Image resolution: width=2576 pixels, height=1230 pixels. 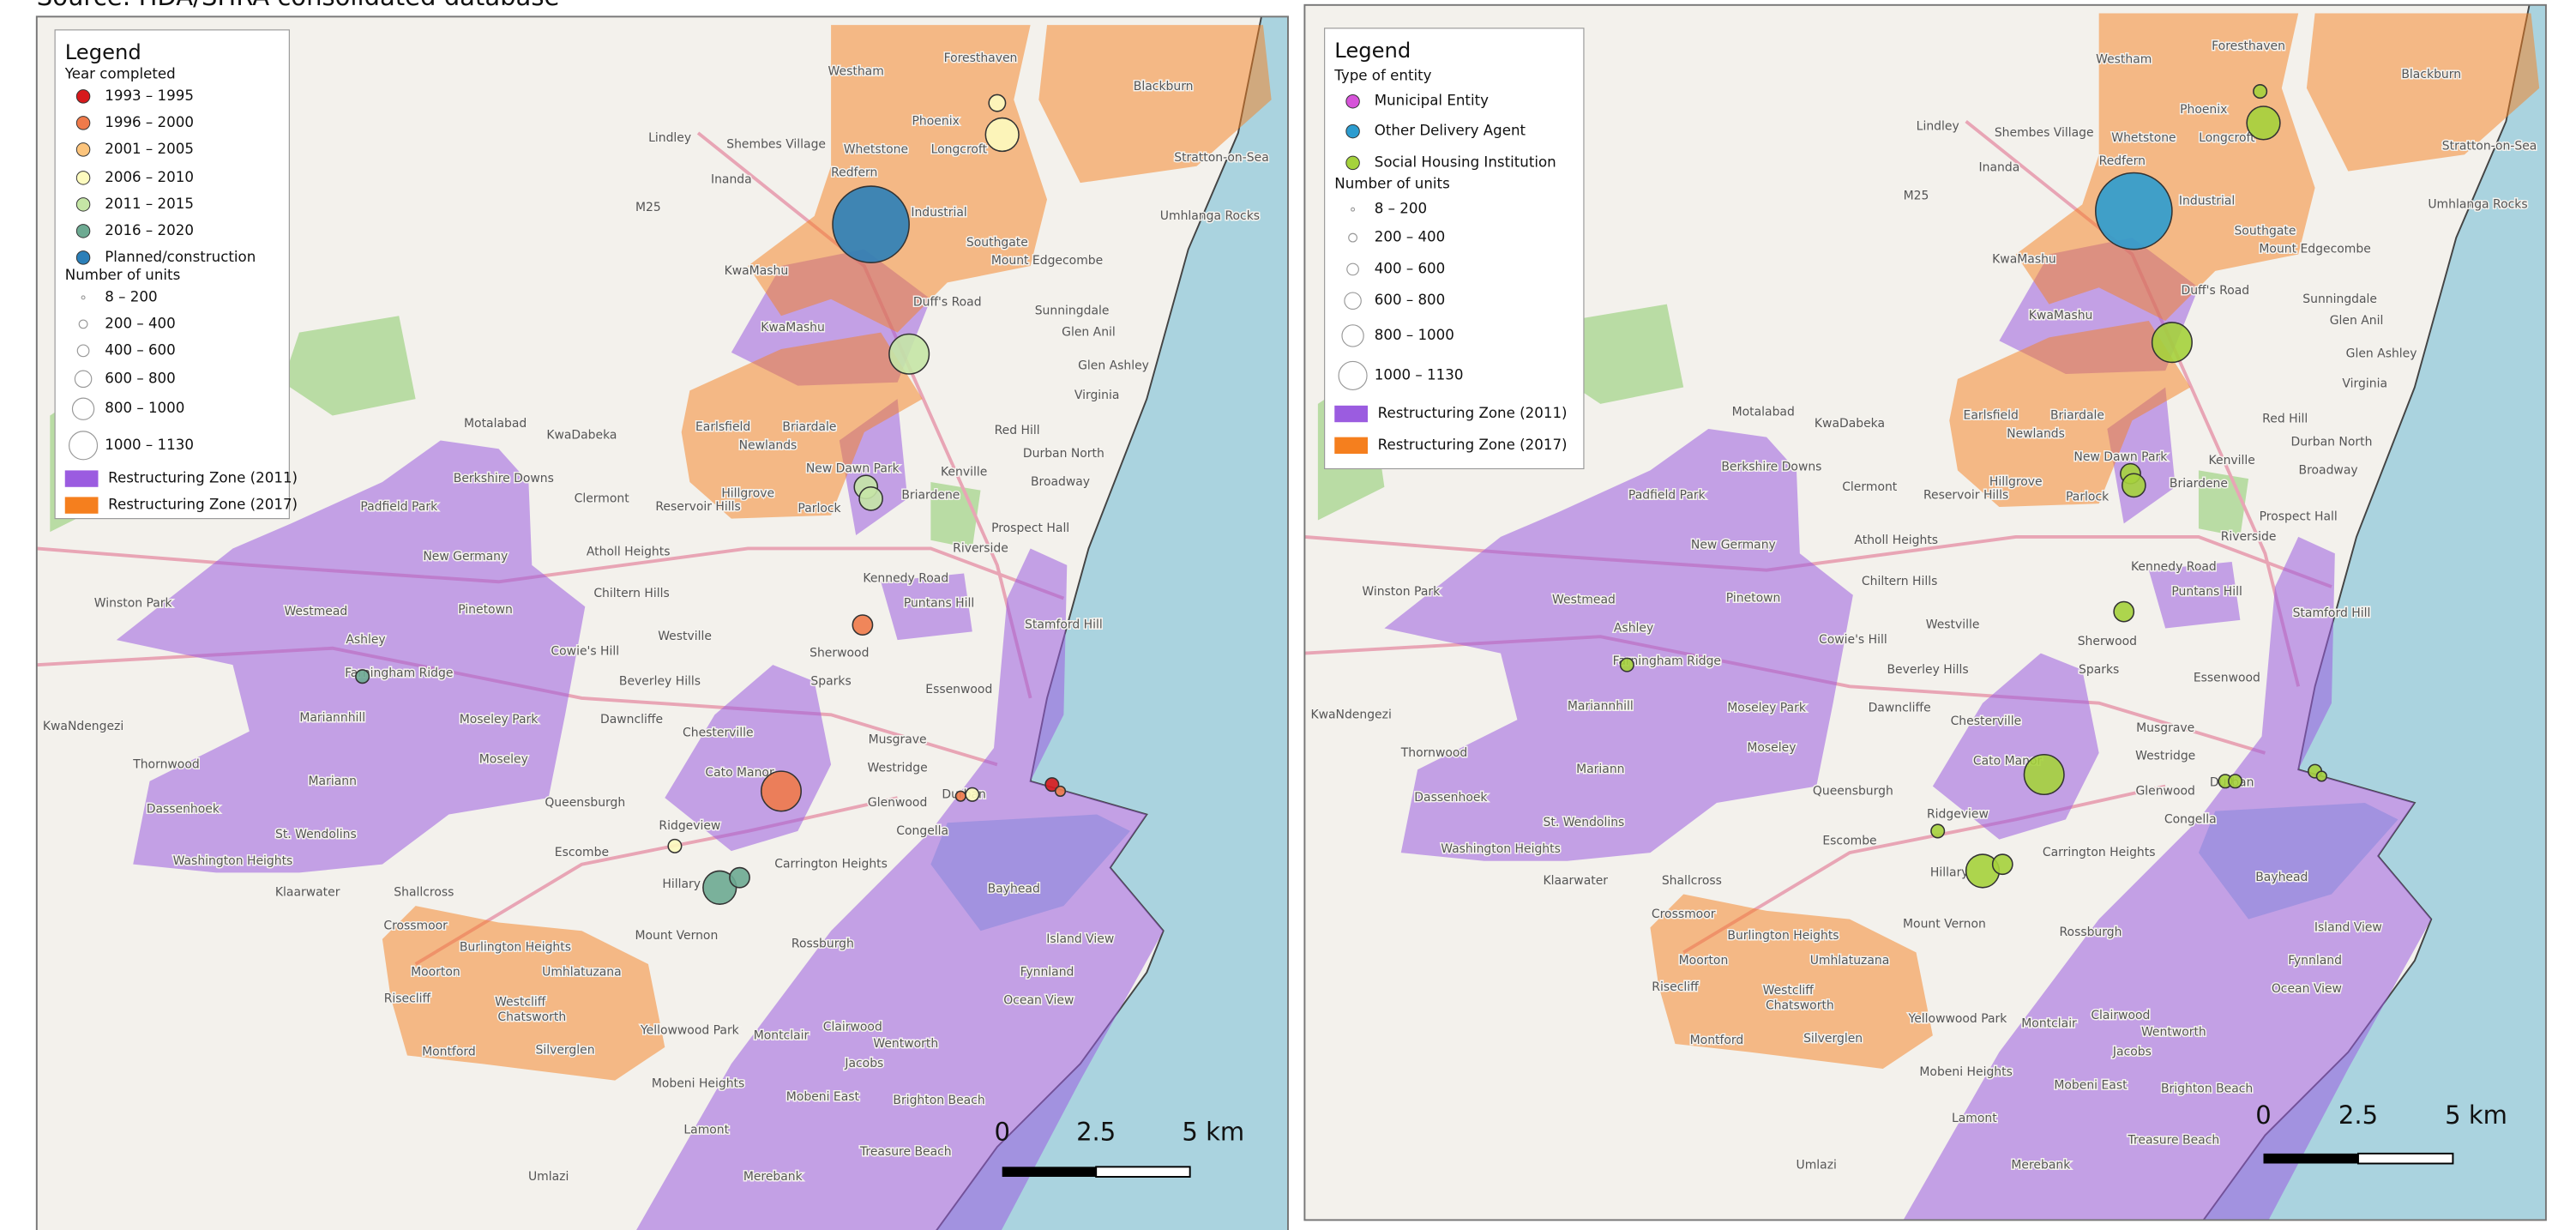 What do you see at coordinates (565, 1051) in the screenshot?
I see `place-label: Silverglen` at bounding box center [565, 1051].